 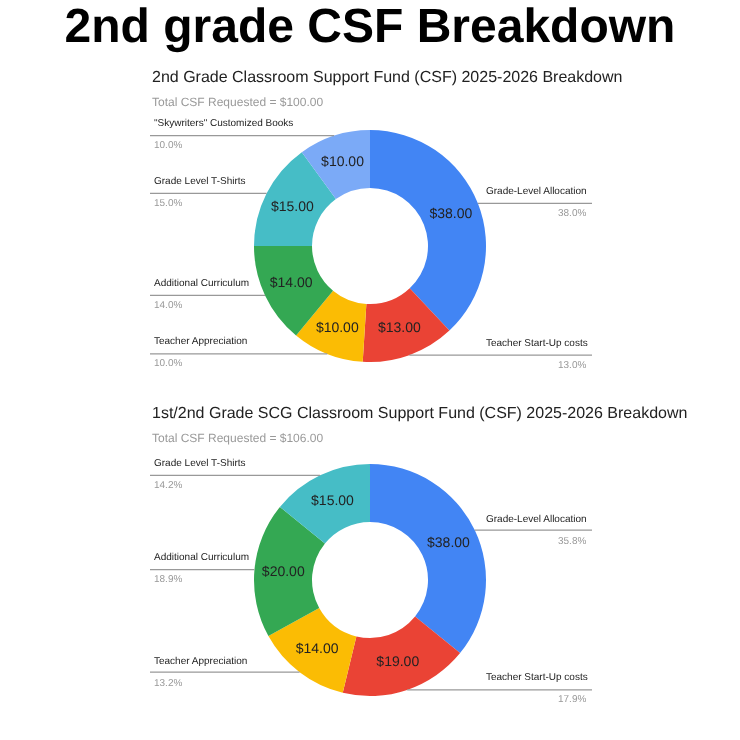 I want to click on chart-title: 2nd grade CSF Breakdown, so click(x=370, y=27).